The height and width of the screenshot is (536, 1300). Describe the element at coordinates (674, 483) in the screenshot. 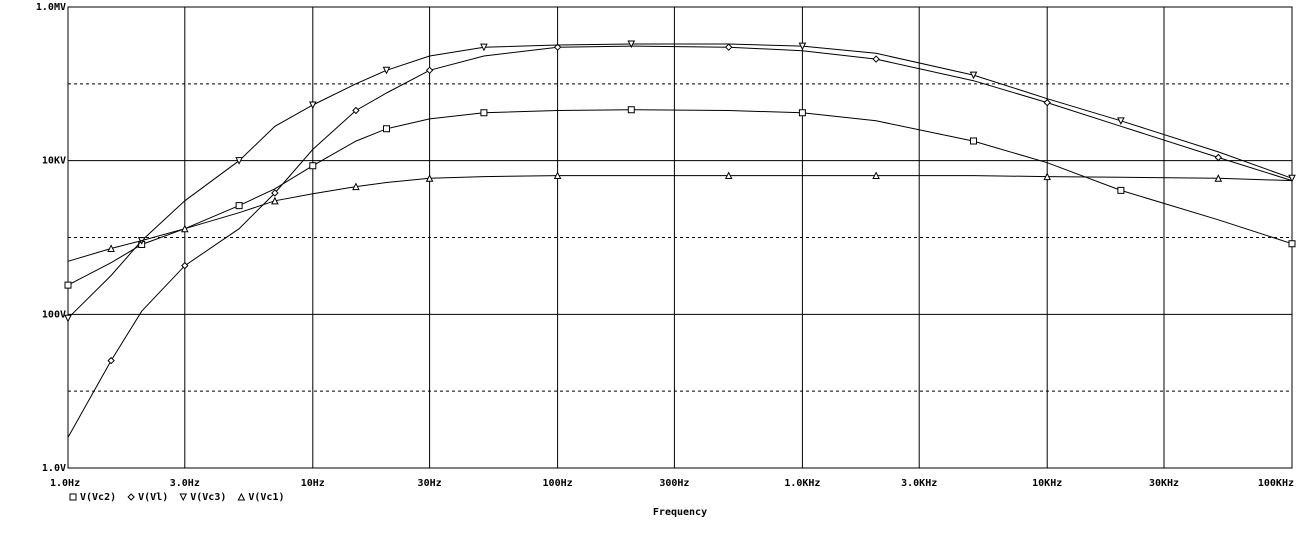

I see `x-tick-label: 300Hz` at that location.